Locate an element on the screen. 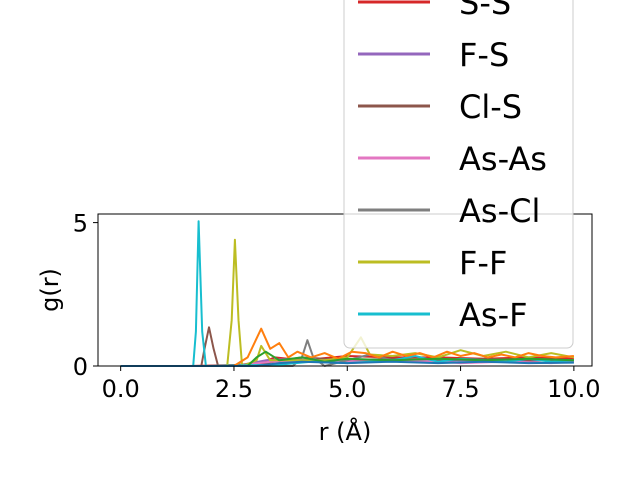 This screenshot has width=640, height=480. y-axis-ticks: 05 is located at coordinates (85, 295).